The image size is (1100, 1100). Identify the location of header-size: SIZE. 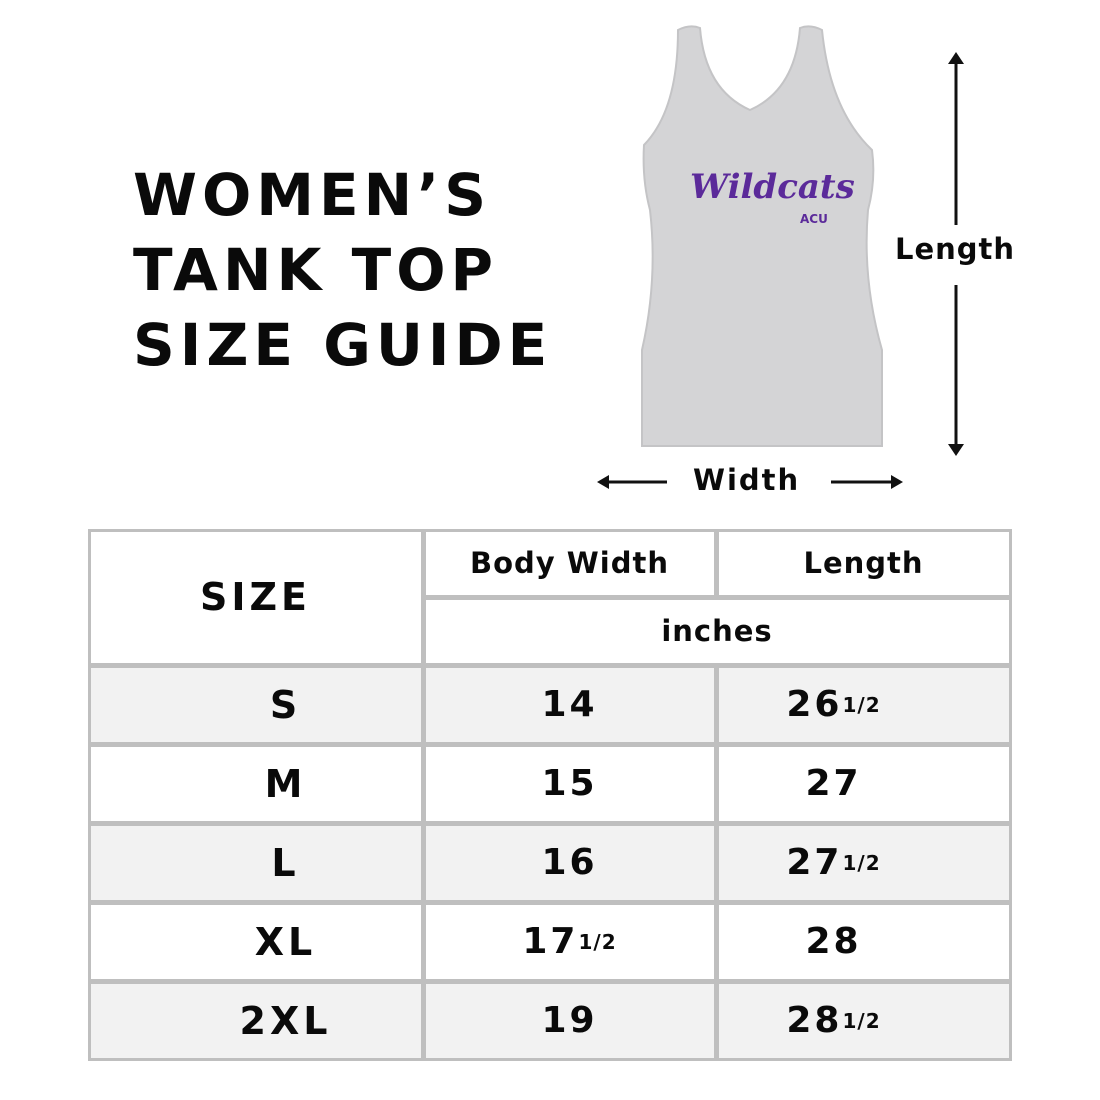
(255, 597).